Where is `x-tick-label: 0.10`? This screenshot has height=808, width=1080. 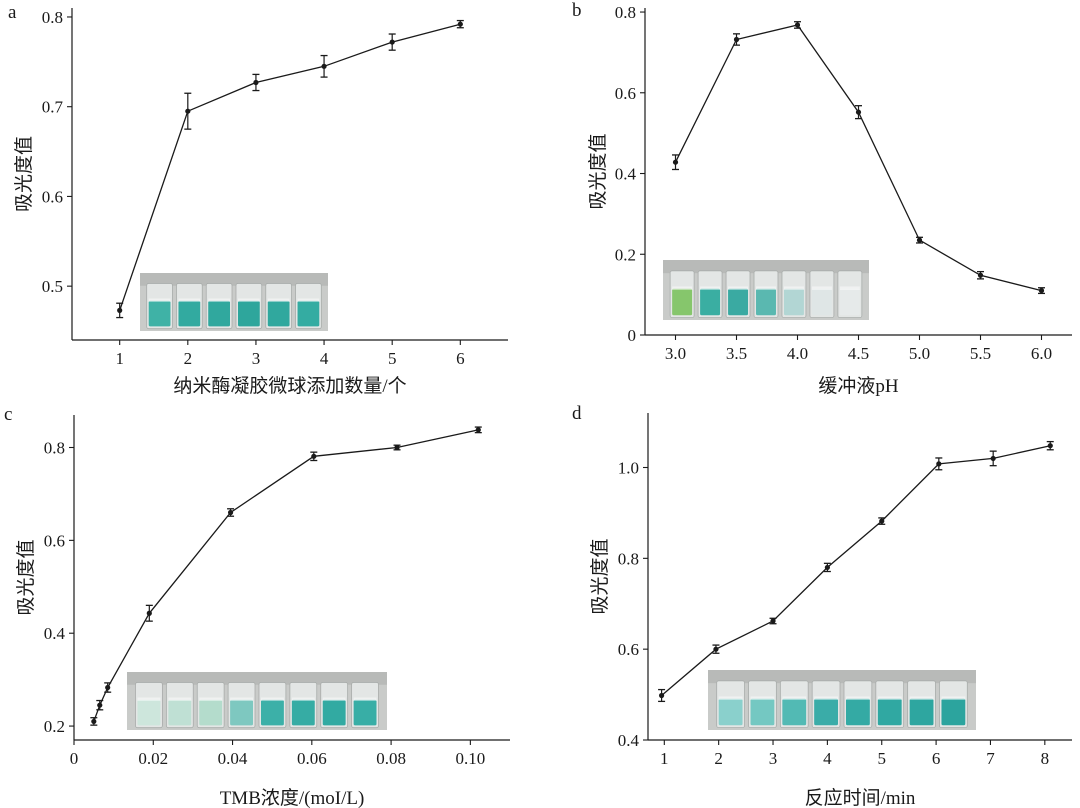
x-tick-label: 0.10 is located at coordinates (470, 758).